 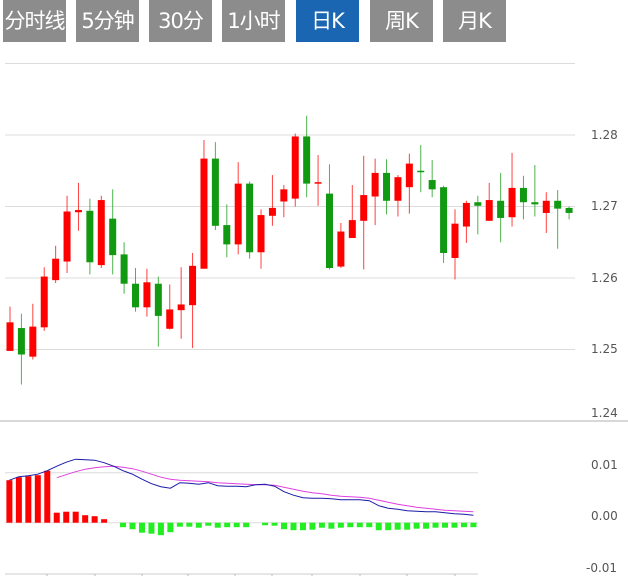 What do you see at coordinates (474, 21) in the screenshot?
I see `tab-monthly-k: 月K` at bounding box center [474, 21].